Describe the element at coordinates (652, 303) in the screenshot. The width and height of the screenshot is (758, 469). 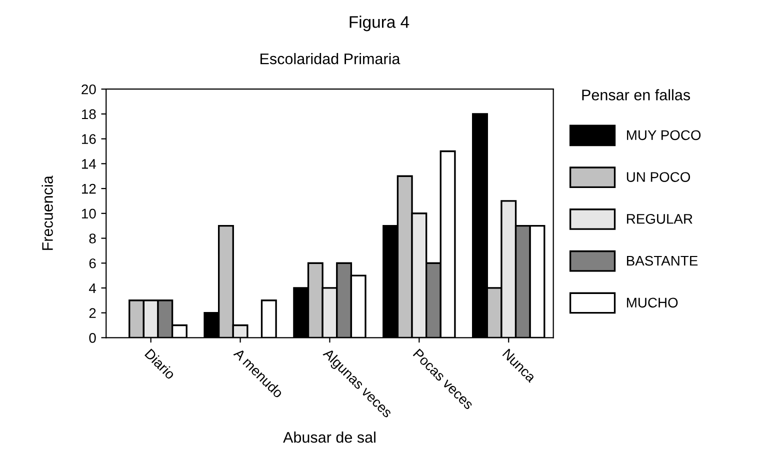
I see `legend-label: MUCHO` at that location.